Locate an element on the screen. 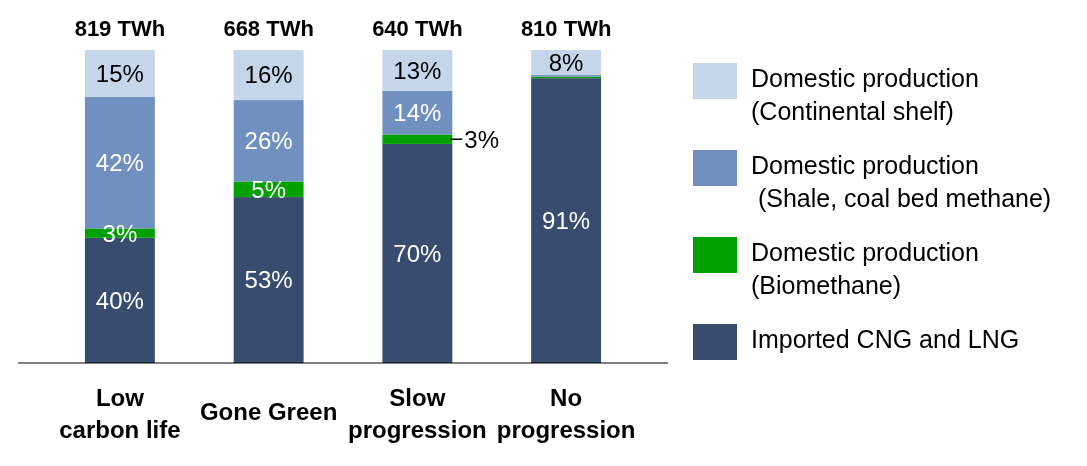 The height and width of the screenshot is (466, 1087). annotation: 668 TWh is located at coordinates (268, 28).